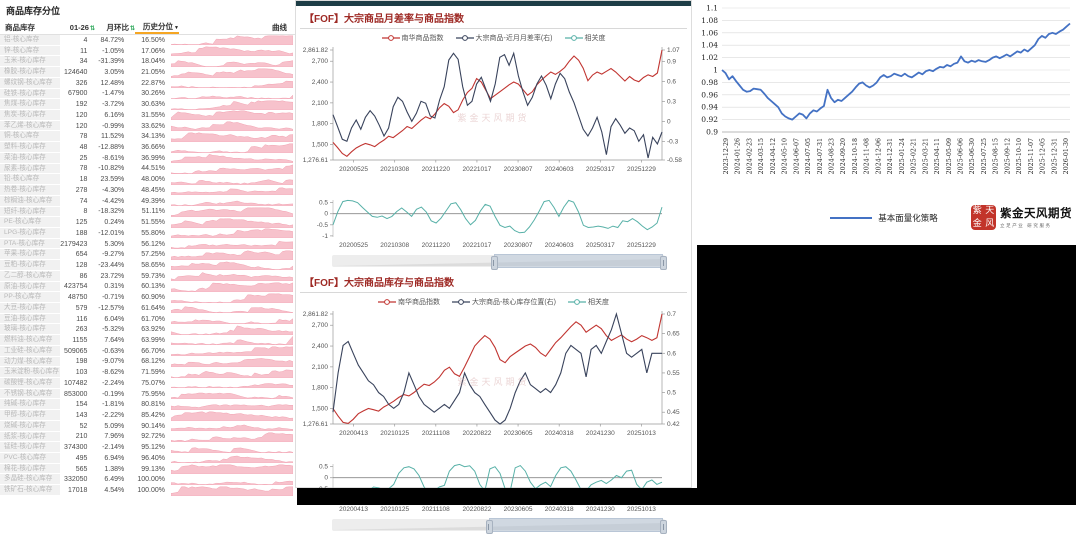 Image resolution: width=1080 pixels, height=534 pixels. Describe the element at coordinates (151, 480) in the screenshot. I see `history-percentile: 100.00%` at that location.